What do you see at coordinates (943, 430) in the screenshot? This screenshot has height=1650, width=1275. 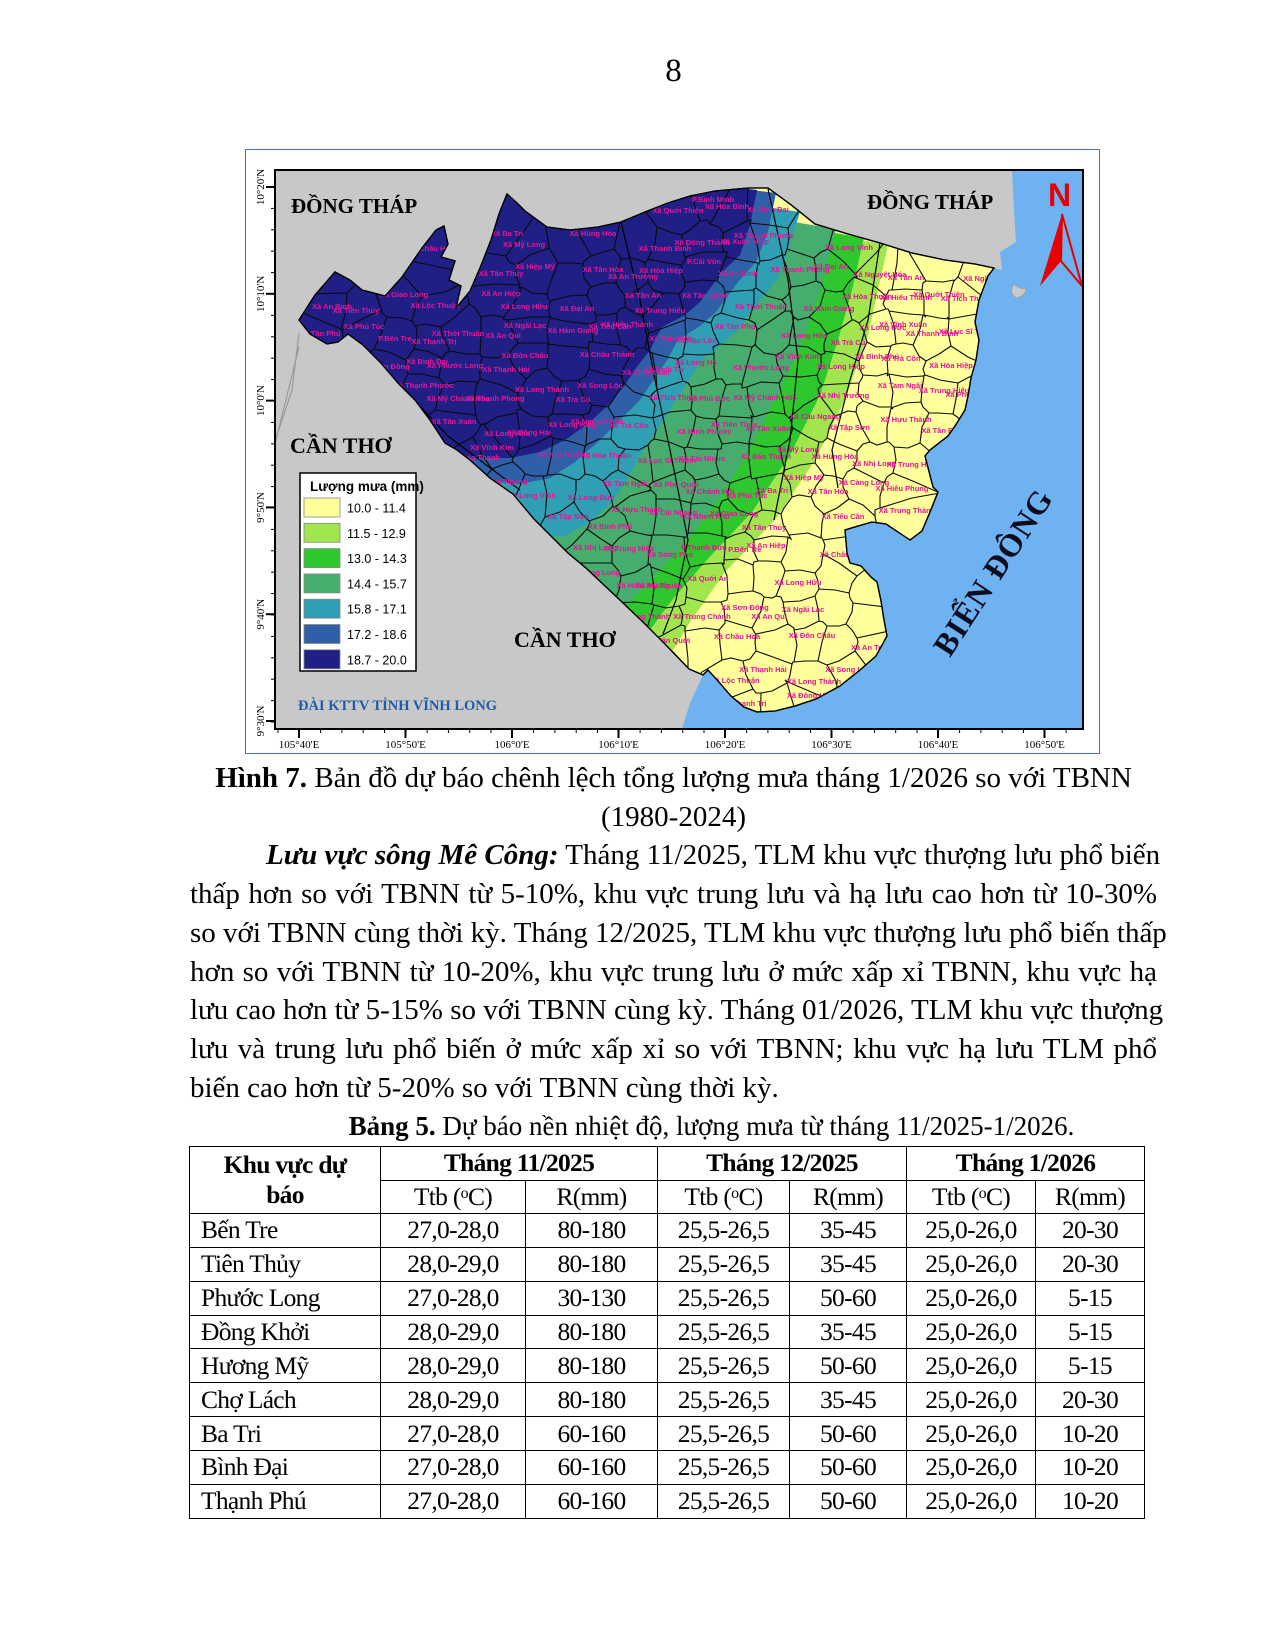 I see `svg-text: Xã Tân Bình` at bounding box center [943, 430].